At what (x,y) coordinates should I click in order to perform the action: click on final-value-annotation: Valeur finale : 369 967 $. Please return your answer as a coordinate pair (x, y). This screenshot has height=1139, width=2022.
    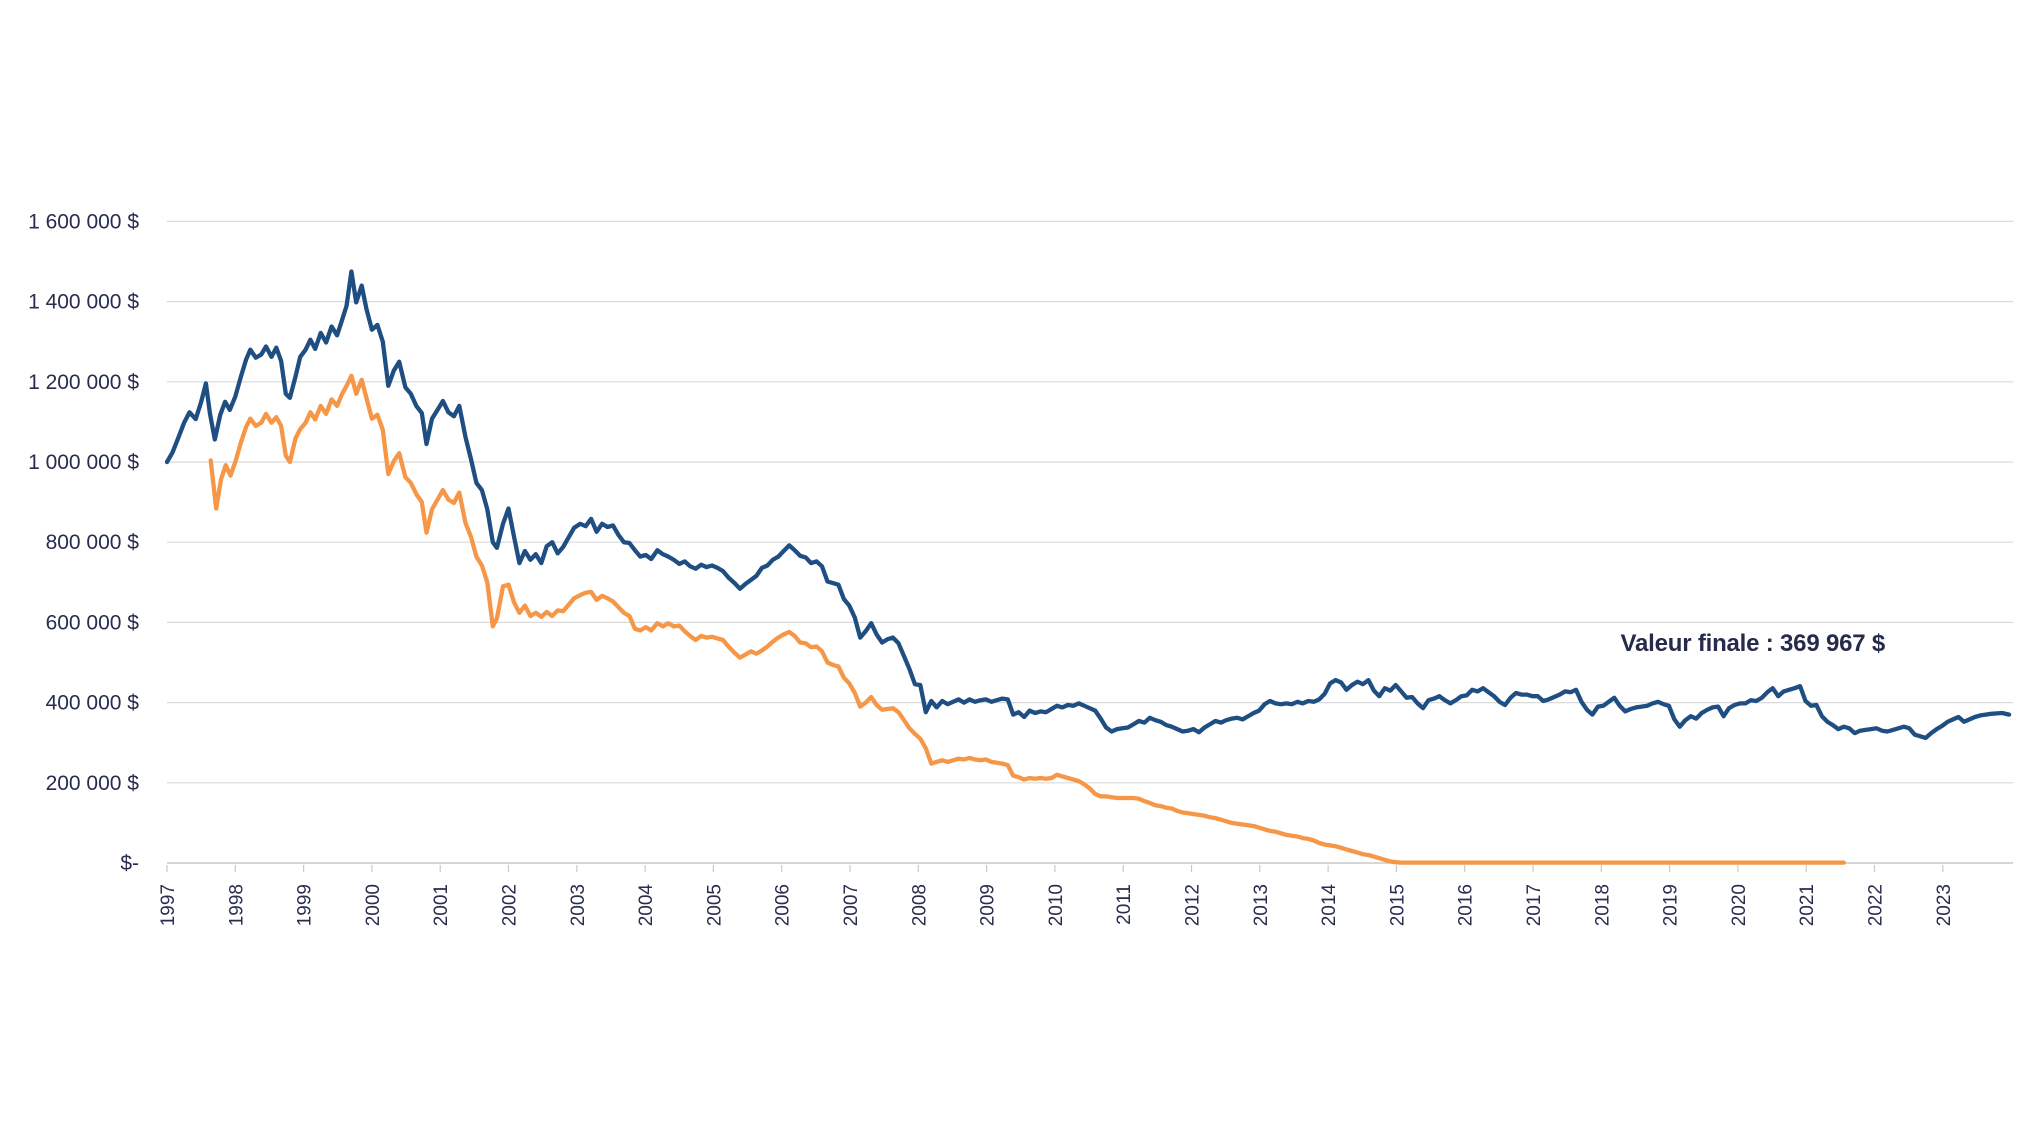
    Looking at the image, I should click on (1753, 643).